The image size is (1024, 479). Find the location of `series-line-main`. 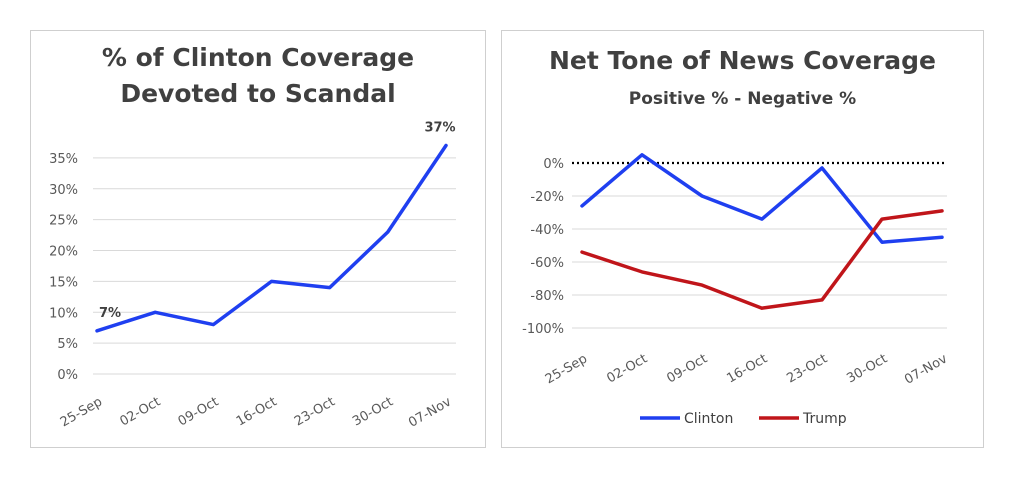

series-line-main is located at coordinates (271, 238).